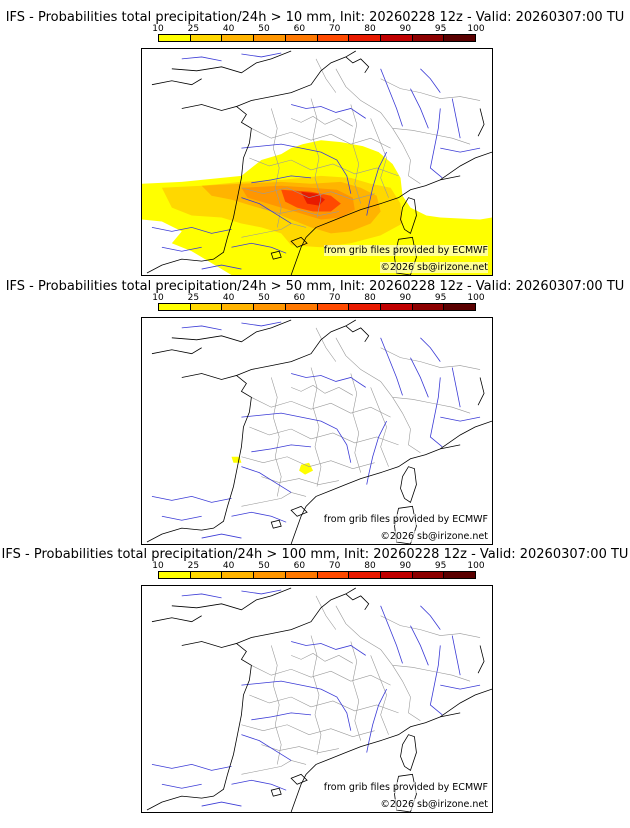 Image resolution: width=630 pixels, height=828 pixels. Describe the element at coordinates (299, 298) in the screenshot. I see `colorbar-tick-label: 60` at that location.